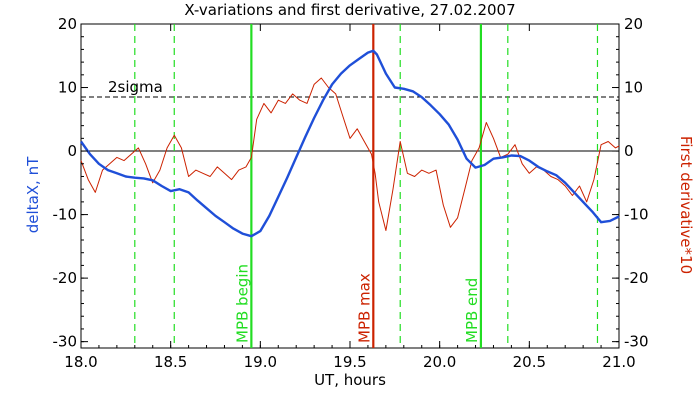 The width and height of the screenshot is (700, 400). What do you see at coordinates (242, 303) in the screenshot?
I see `mpb-label-0: MPB begin` at bounding box center [242, 303].